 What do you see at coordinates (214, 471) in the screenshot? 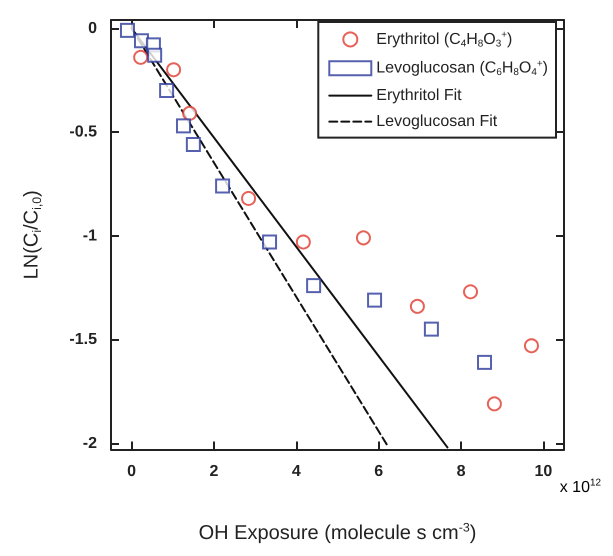
I see `x-tick-label: 2` at bounding box center [214, 471].